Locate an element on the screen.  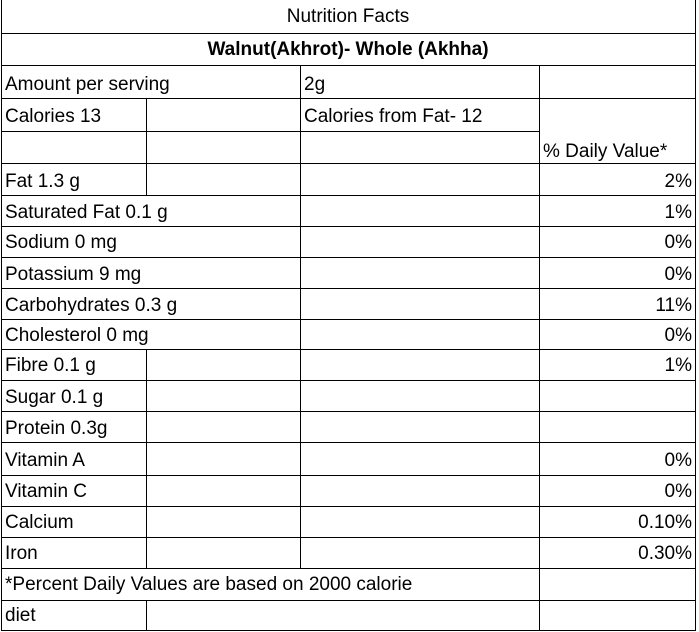
nutrient-dv-fat: 2% is located at coordinates (678, 181).